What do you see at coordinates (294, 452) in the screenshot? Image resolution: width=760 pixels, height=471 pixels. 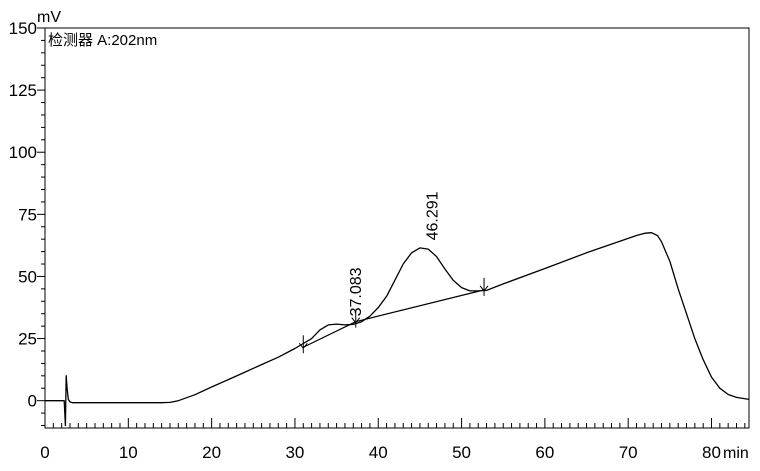 I see `x-tick-label: 30` at bounding box center [294, 452].